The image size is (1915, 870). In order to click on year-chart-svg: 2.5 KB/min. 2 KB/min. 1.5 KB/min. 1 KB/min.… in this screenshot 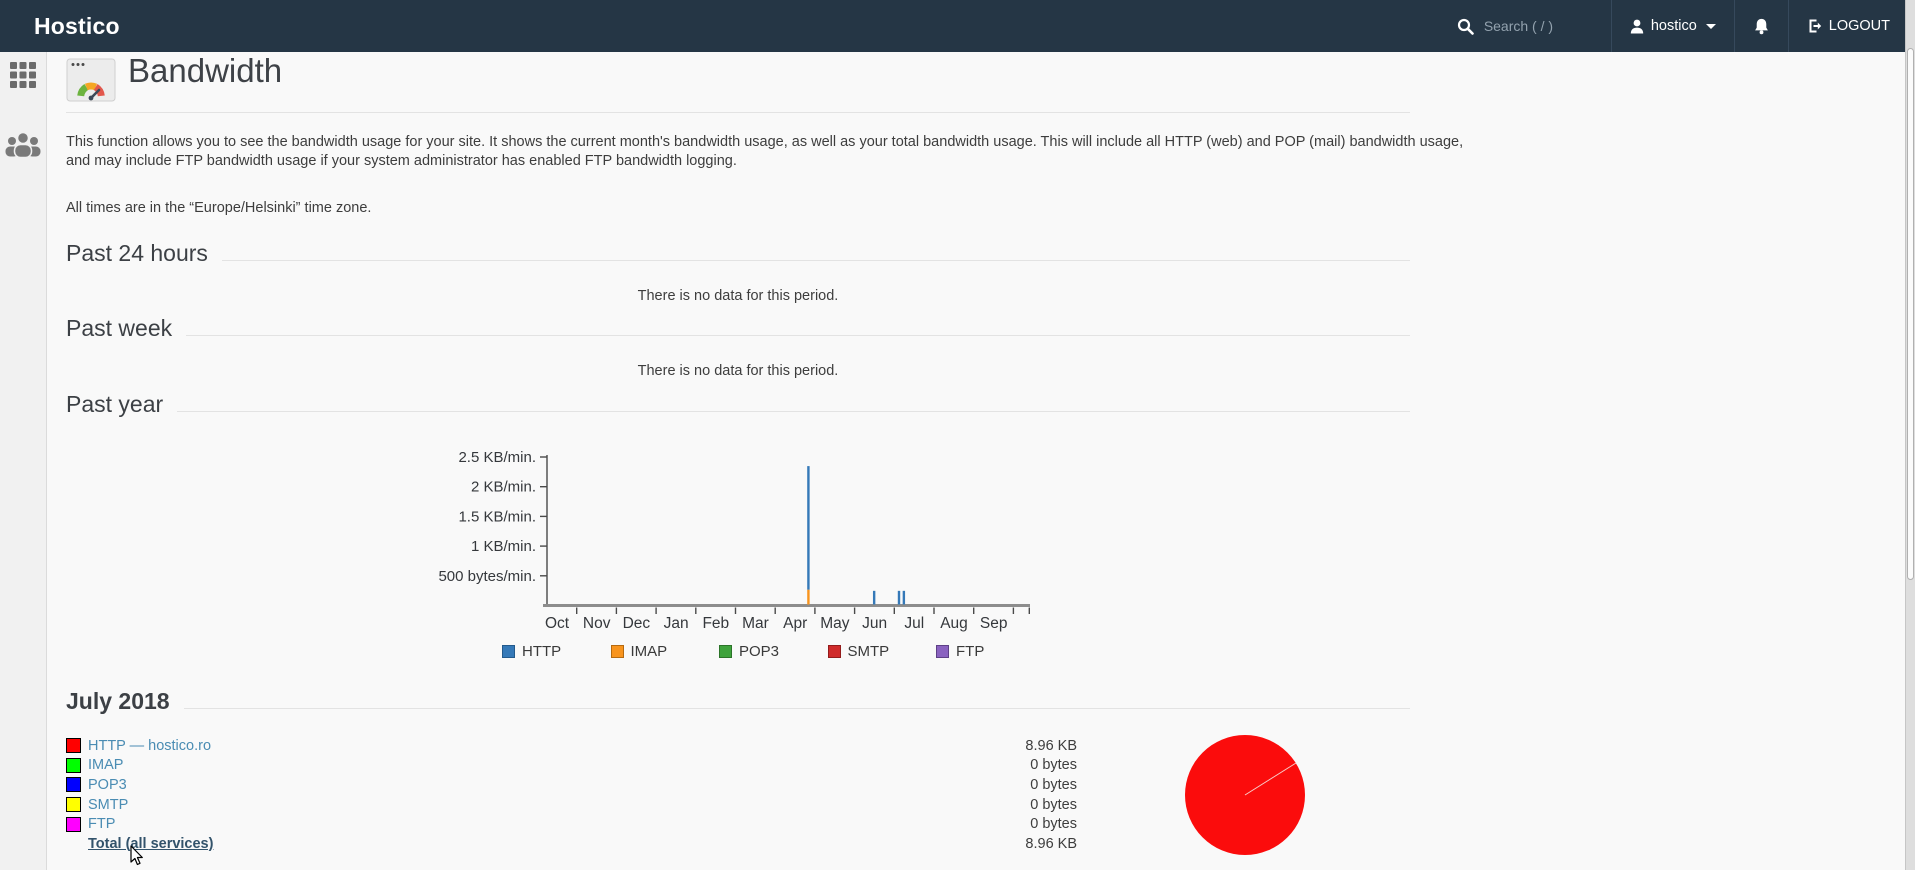, I will do `click(734, 540)`.